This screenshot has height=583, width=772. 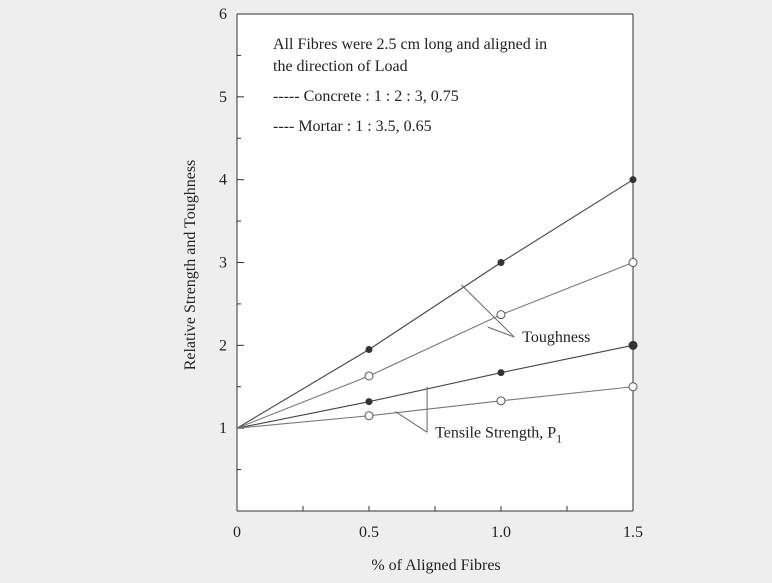 I want to click on x-tick-label: 0.5, so click(x=369, y=532).